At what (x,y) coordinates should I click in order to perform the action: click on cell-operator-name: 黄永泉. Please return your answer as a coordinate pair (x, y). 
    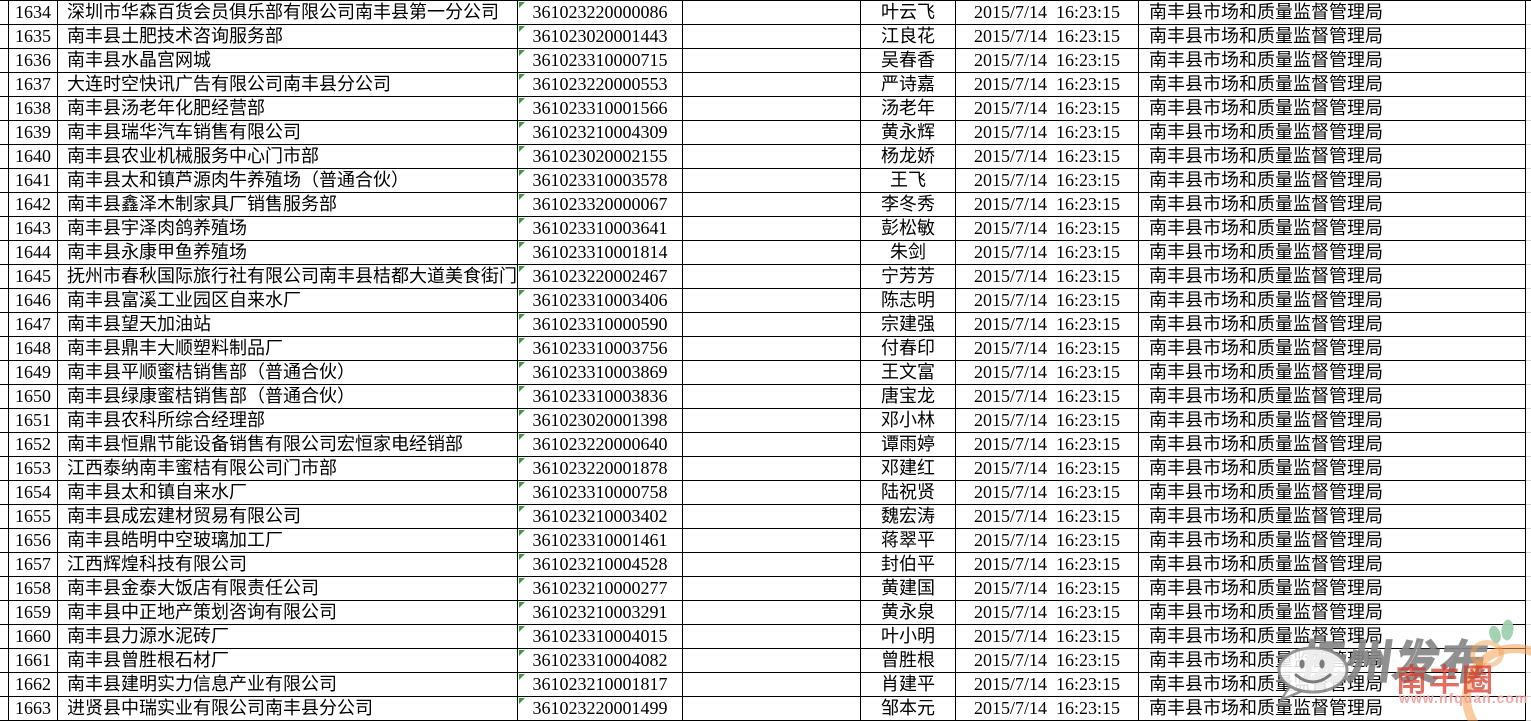
    Looking at the image, I should click on (908, 613).